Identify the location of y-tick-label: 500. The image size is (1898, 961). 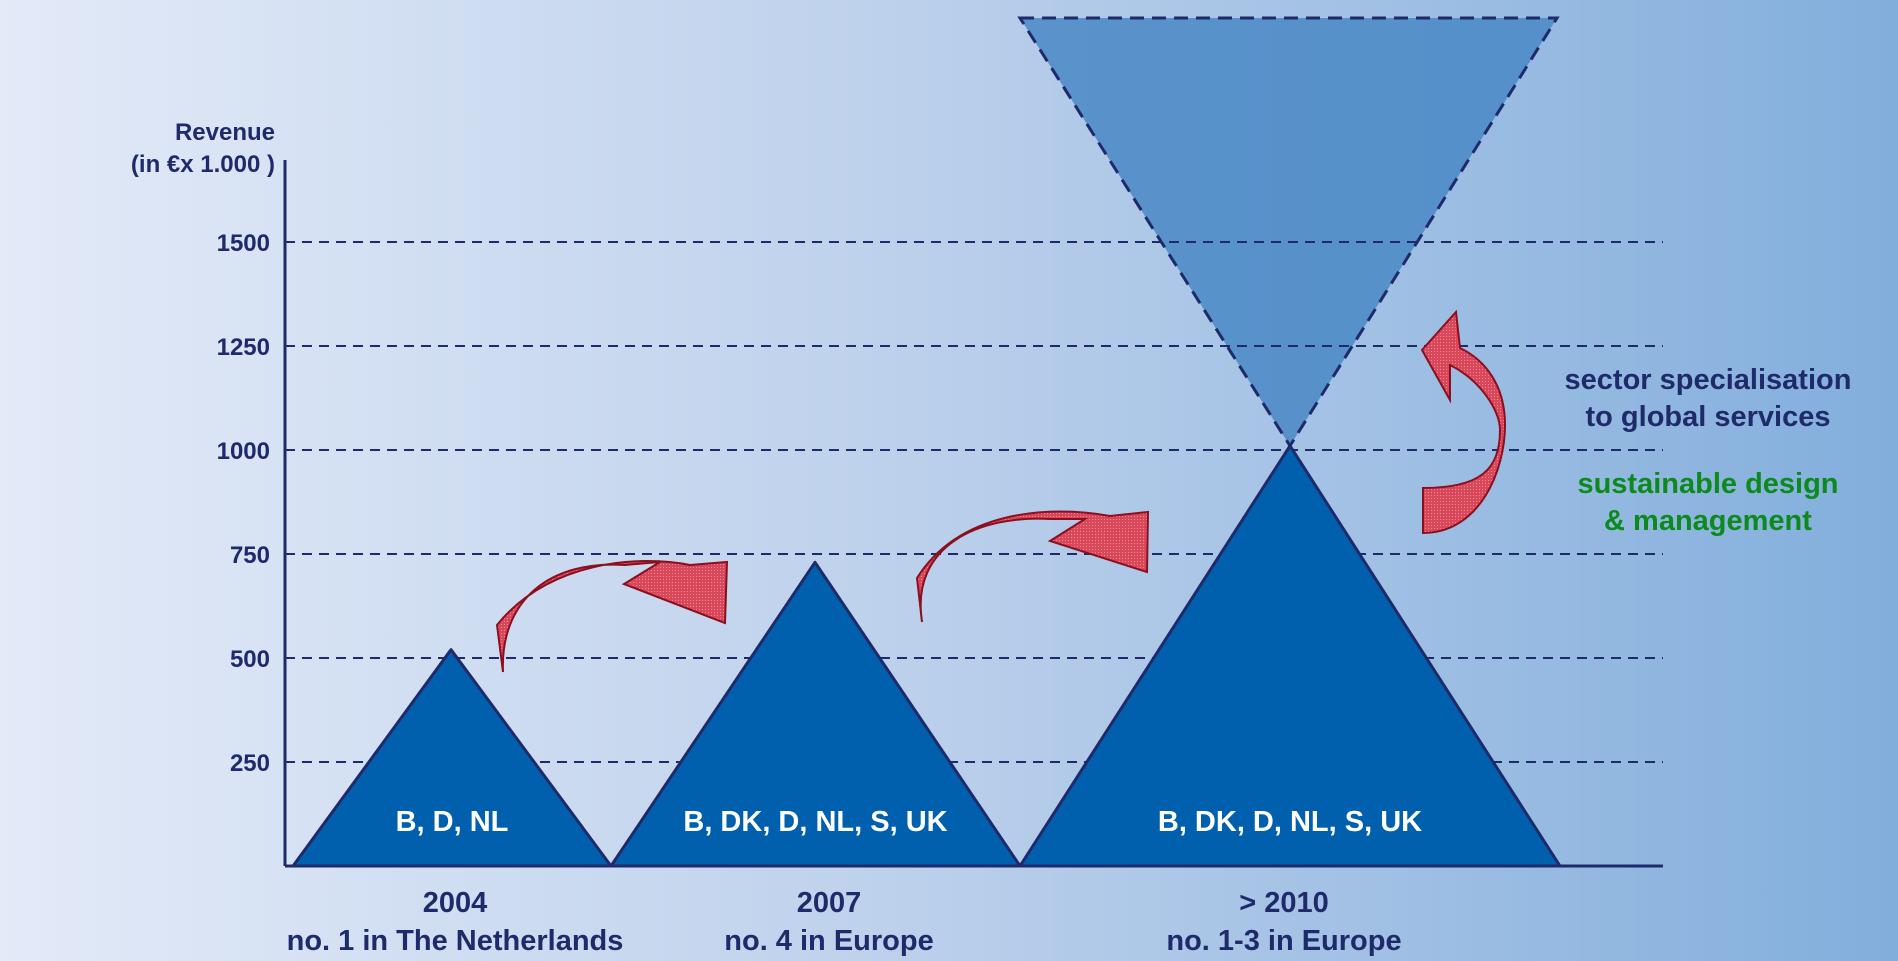
(250, 659).